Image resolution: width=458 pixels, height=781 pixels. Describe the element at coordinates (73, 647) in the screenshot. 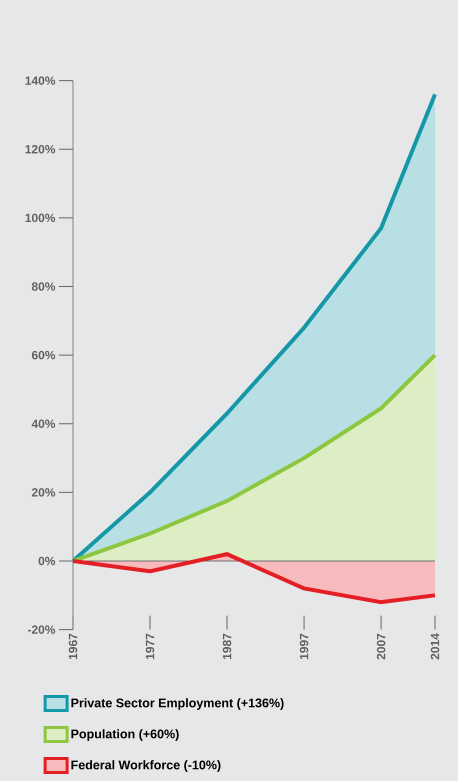

I see `x-tick-label: 1967` at that location.